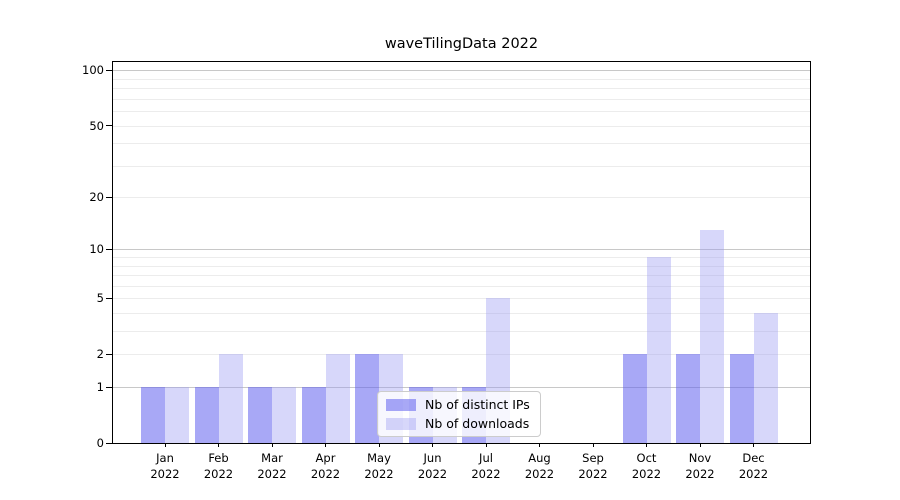 Image resolution: width=900 pixels, height=500 pixels. What do you see at coordinates (700, 466) in the screenshot?
I see `x-axis-tick-label: Nov 2022` at bounding box center [700, 466].